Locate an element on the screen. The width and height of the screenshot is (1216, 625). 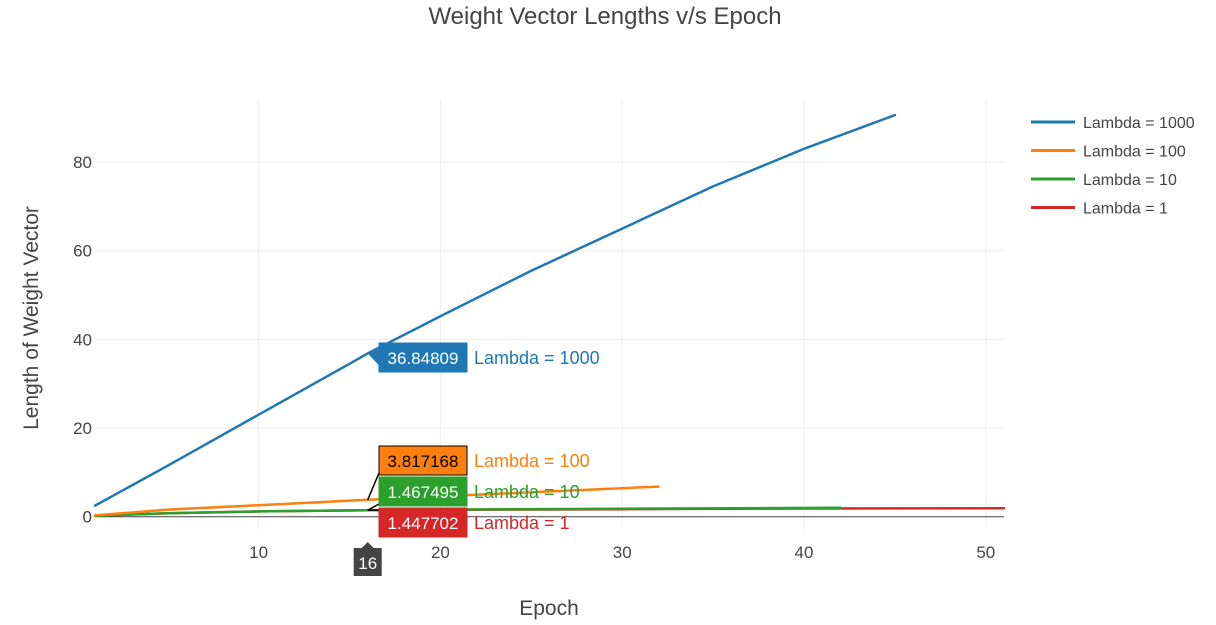
hover-item: 1.467495 Lambda = 10 is located at coordinates (473, 493).